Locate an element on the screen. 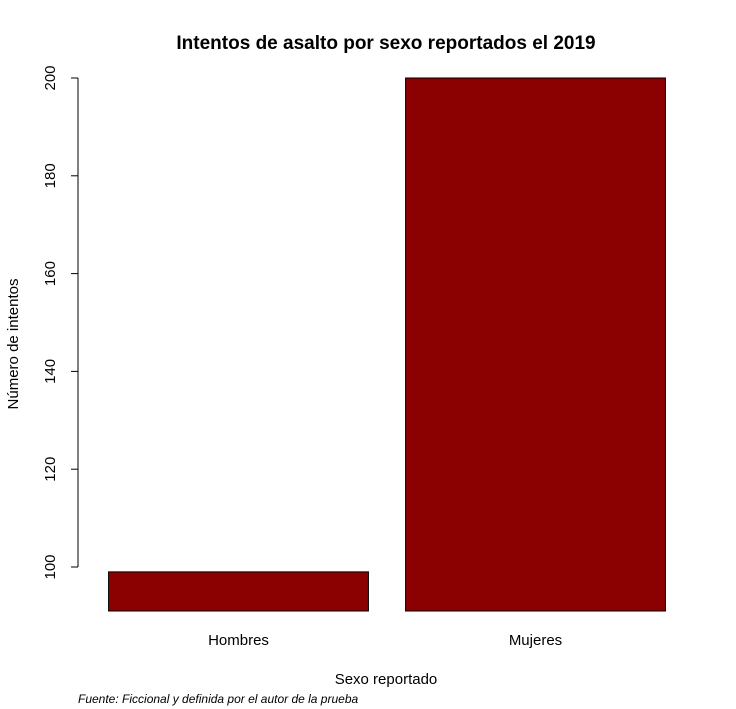  y-axis: 100 120 140 160 180 200 is located at coordinates (60, 322).